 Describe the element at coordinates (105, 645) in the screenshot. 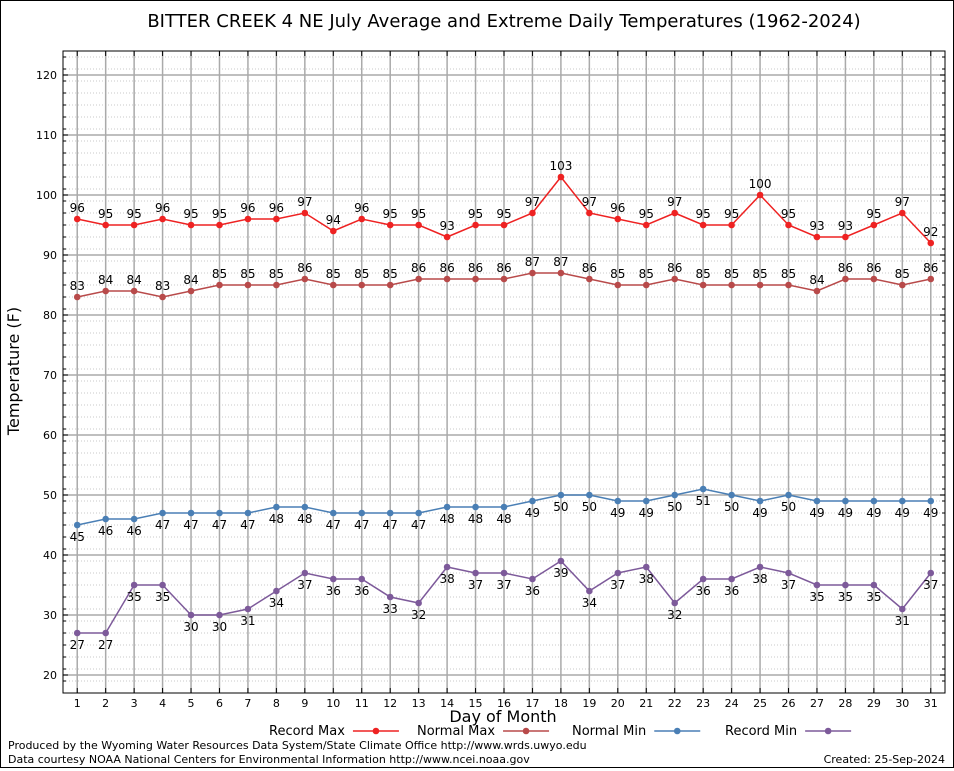

I see `data-label: 27` at that location.